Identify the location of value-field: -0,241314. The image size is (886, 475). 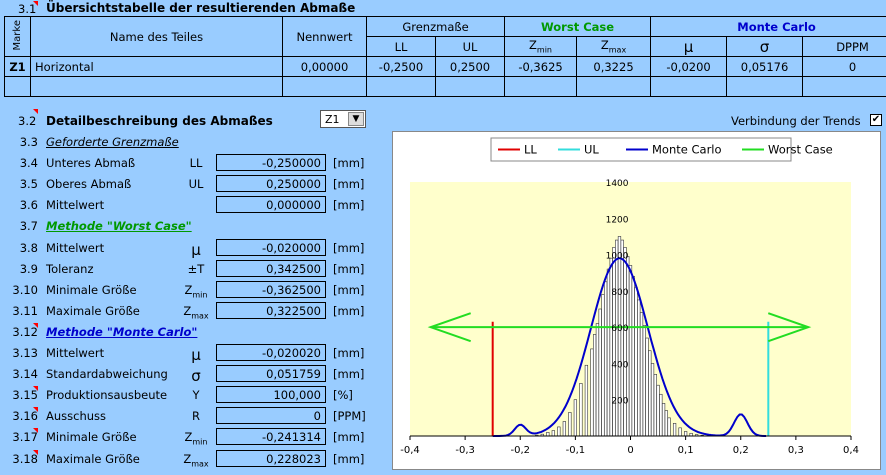
(271, 436).